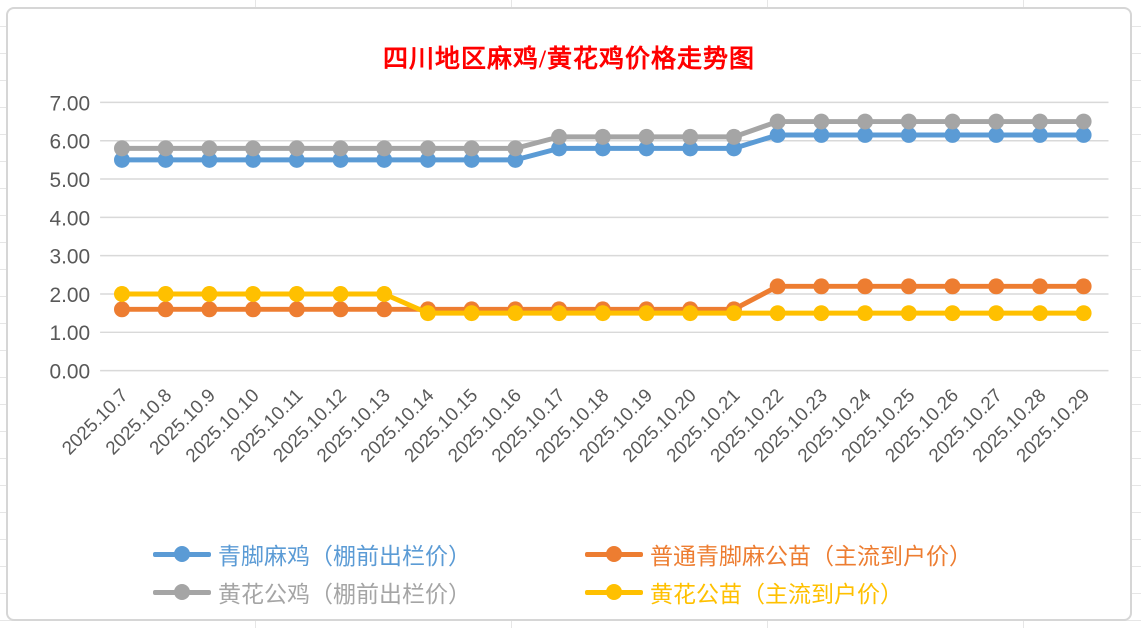  I want to click on y-tick-label: 4.00, so click(70, 218).